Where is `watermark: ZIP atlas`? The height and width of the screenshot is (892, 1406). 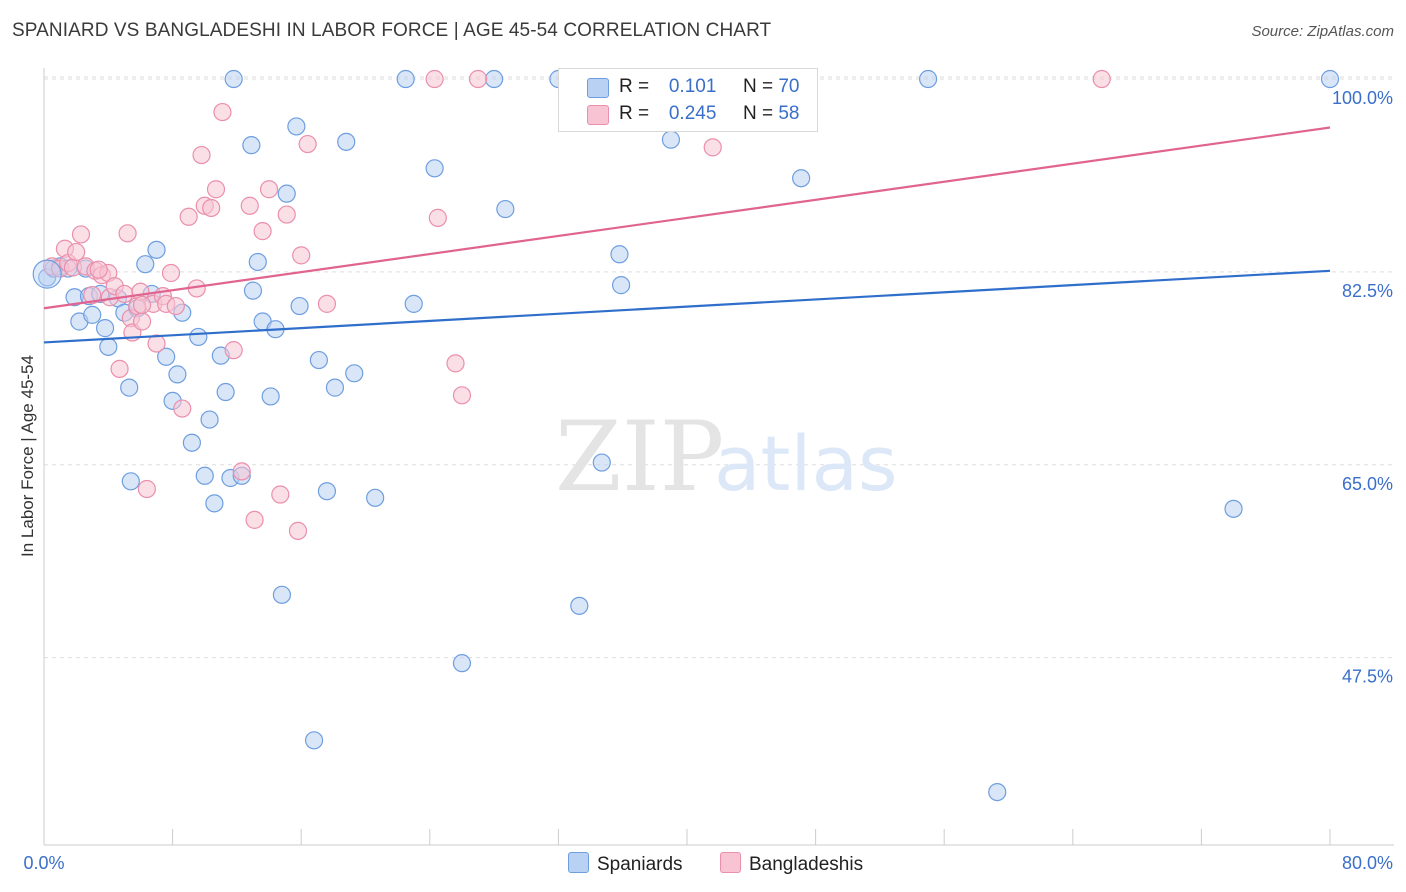
watermark: ZIP atlas is located at coordinates (726, 457).